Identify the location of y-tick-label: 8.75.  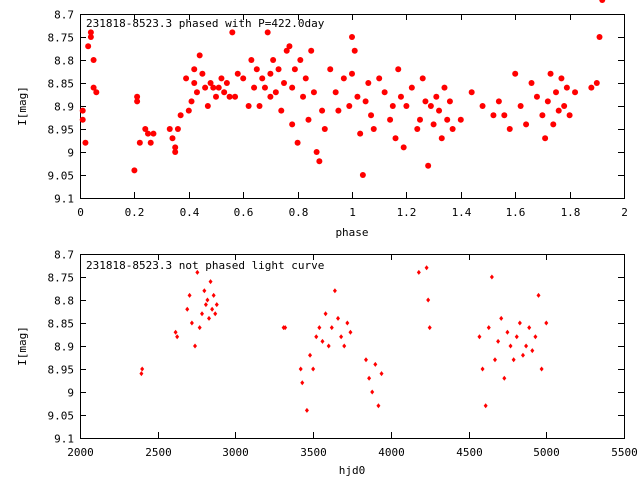
(61, 38).